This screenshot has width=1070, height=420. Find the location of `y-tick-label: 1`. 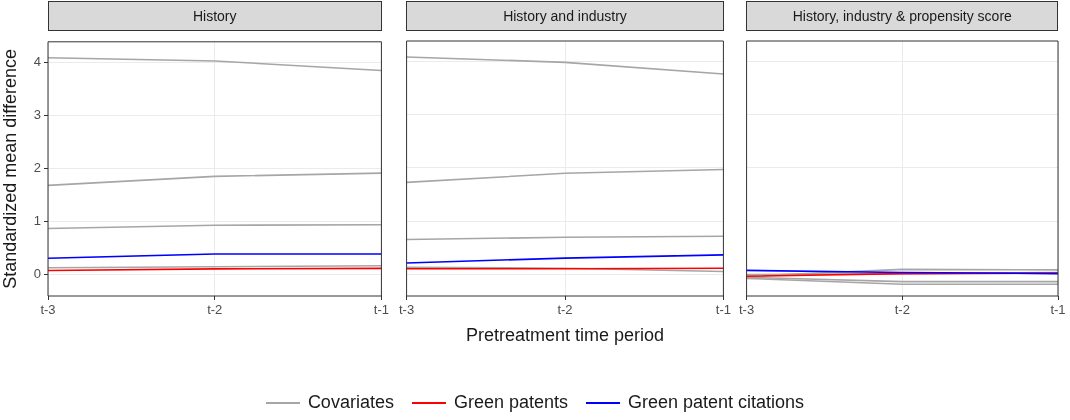

y-tick-label: 1 is located at coordinates (37, 221).